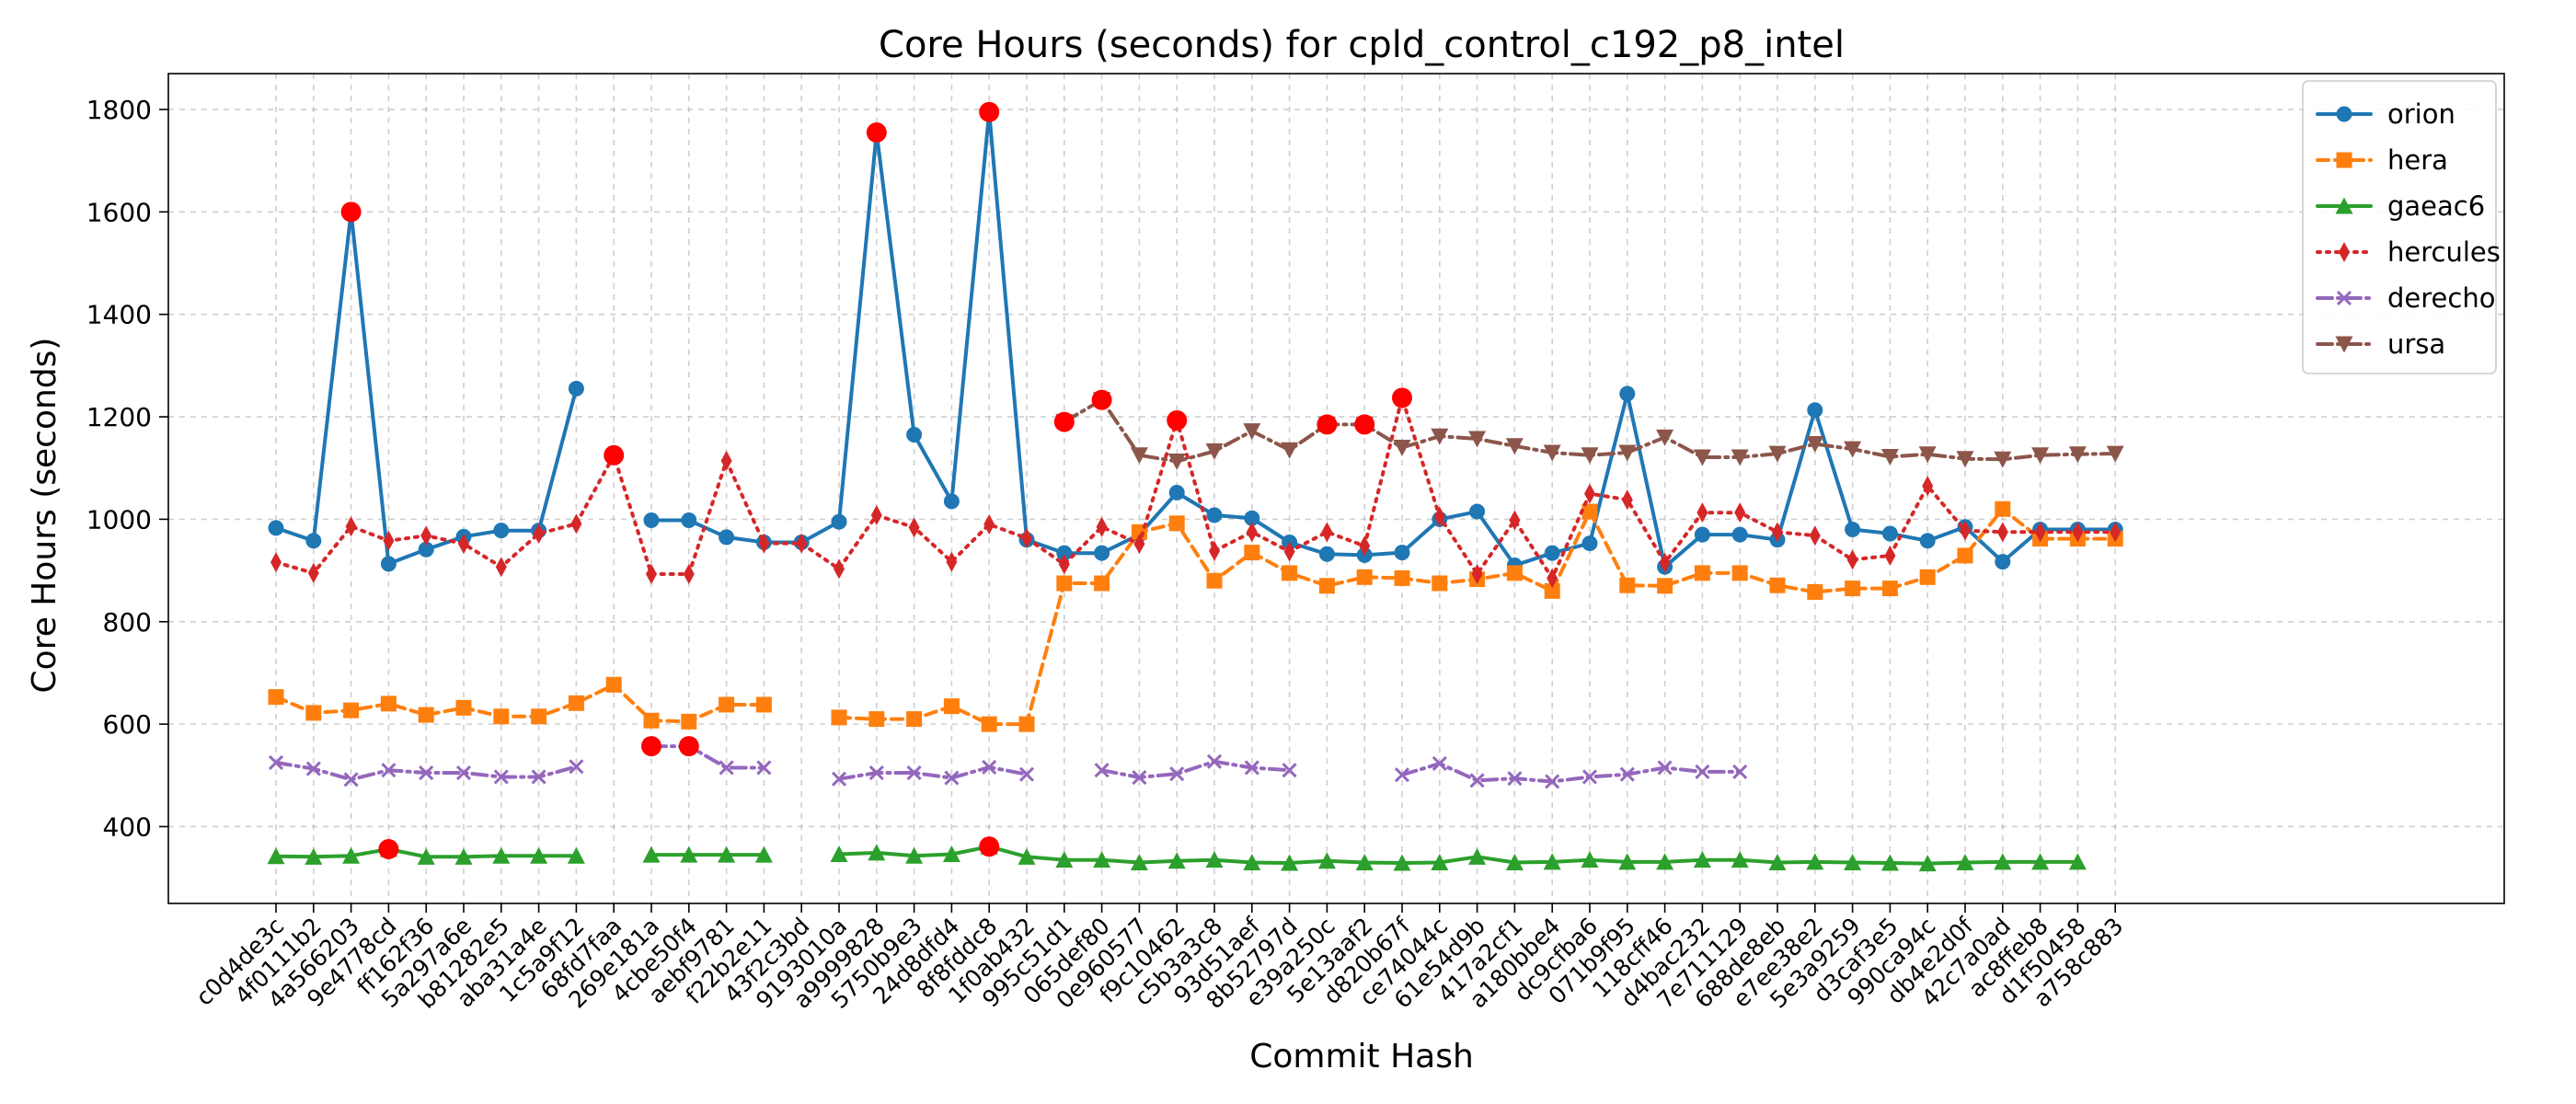  Describe the element at coordinates (1177, 854) in the screenshot. I see `series-gaeac6` at that location.